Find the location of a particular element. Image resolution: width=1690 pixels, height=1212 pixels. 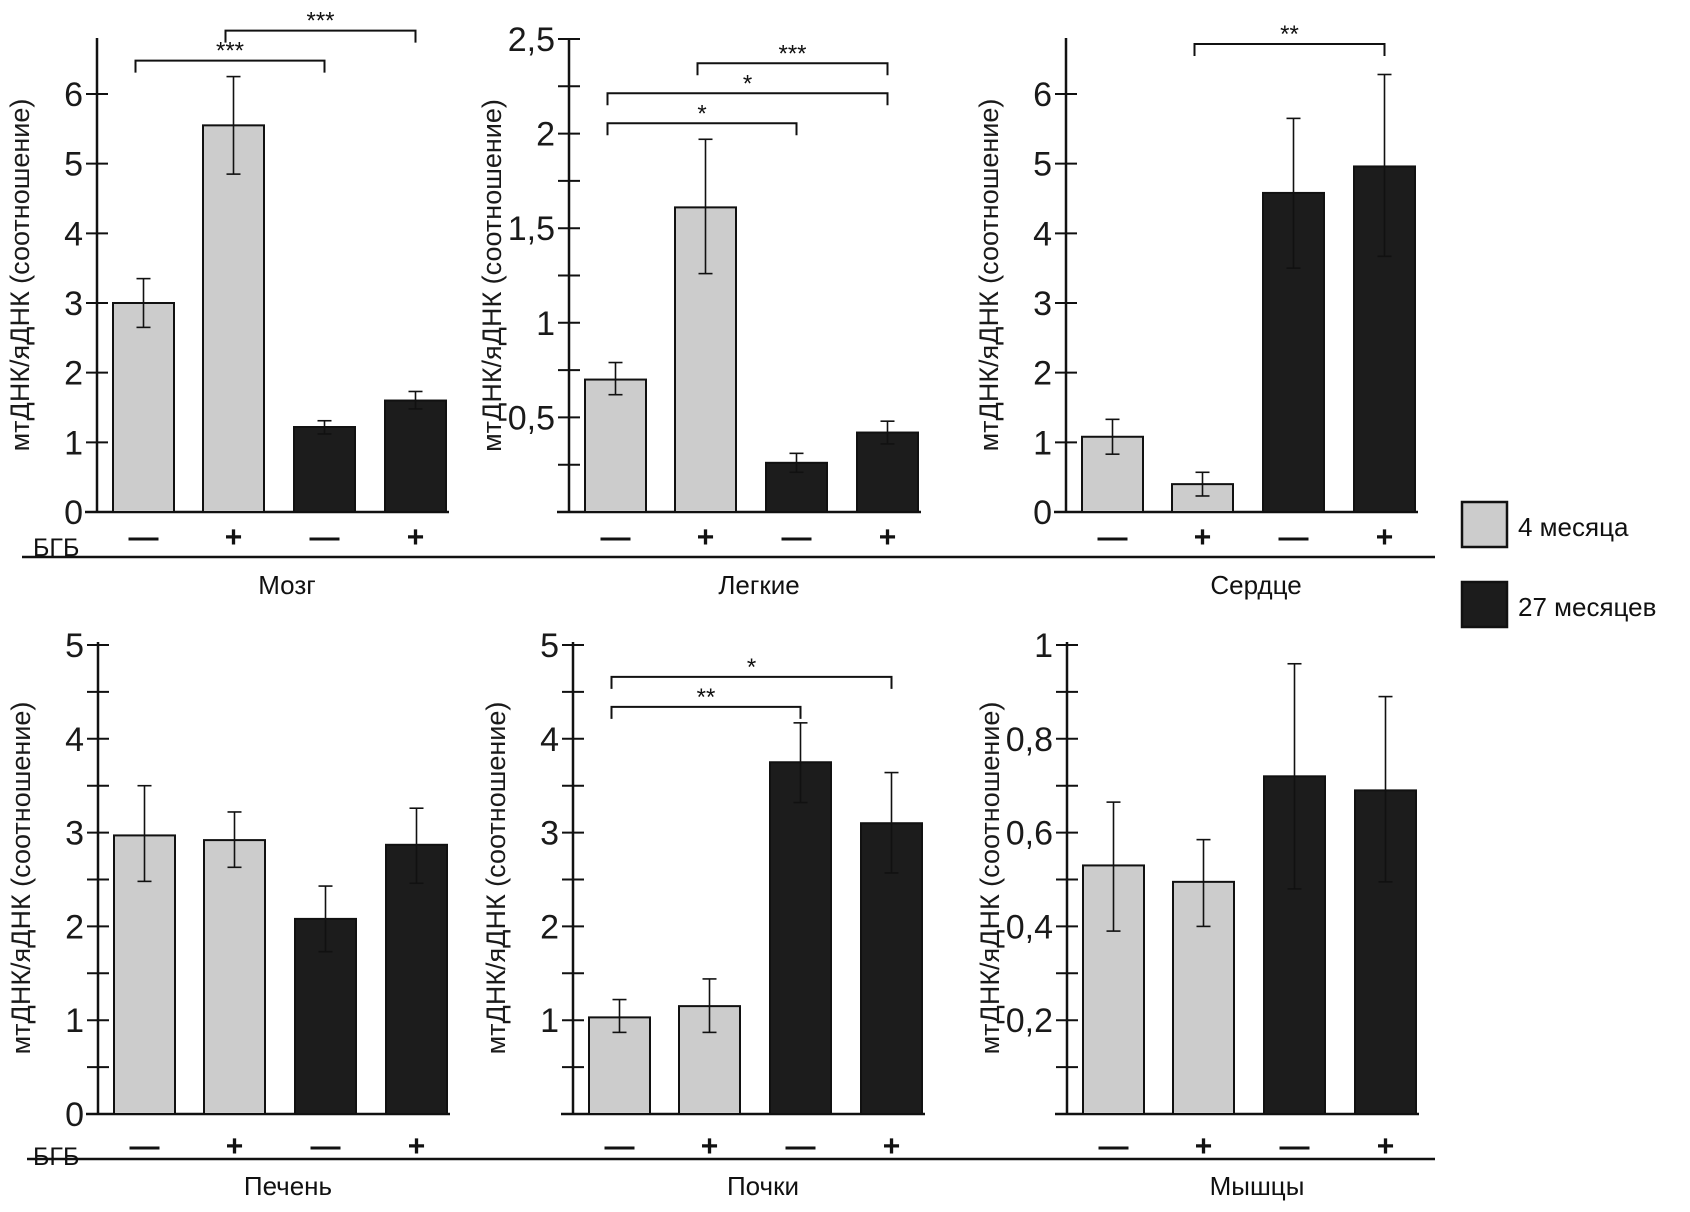

legend-label-27m: 27 месяцев is located at coordinates (1587, 607).